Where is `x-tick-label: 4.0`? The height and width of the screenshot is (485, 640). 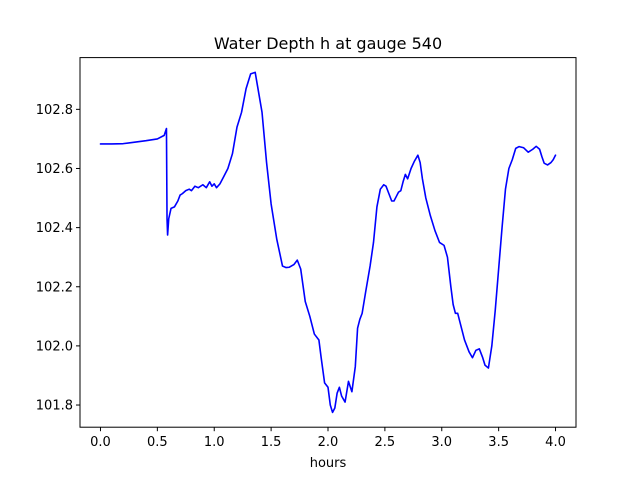 x-tick-label: 4.0 is located at coordinates (555, 442).